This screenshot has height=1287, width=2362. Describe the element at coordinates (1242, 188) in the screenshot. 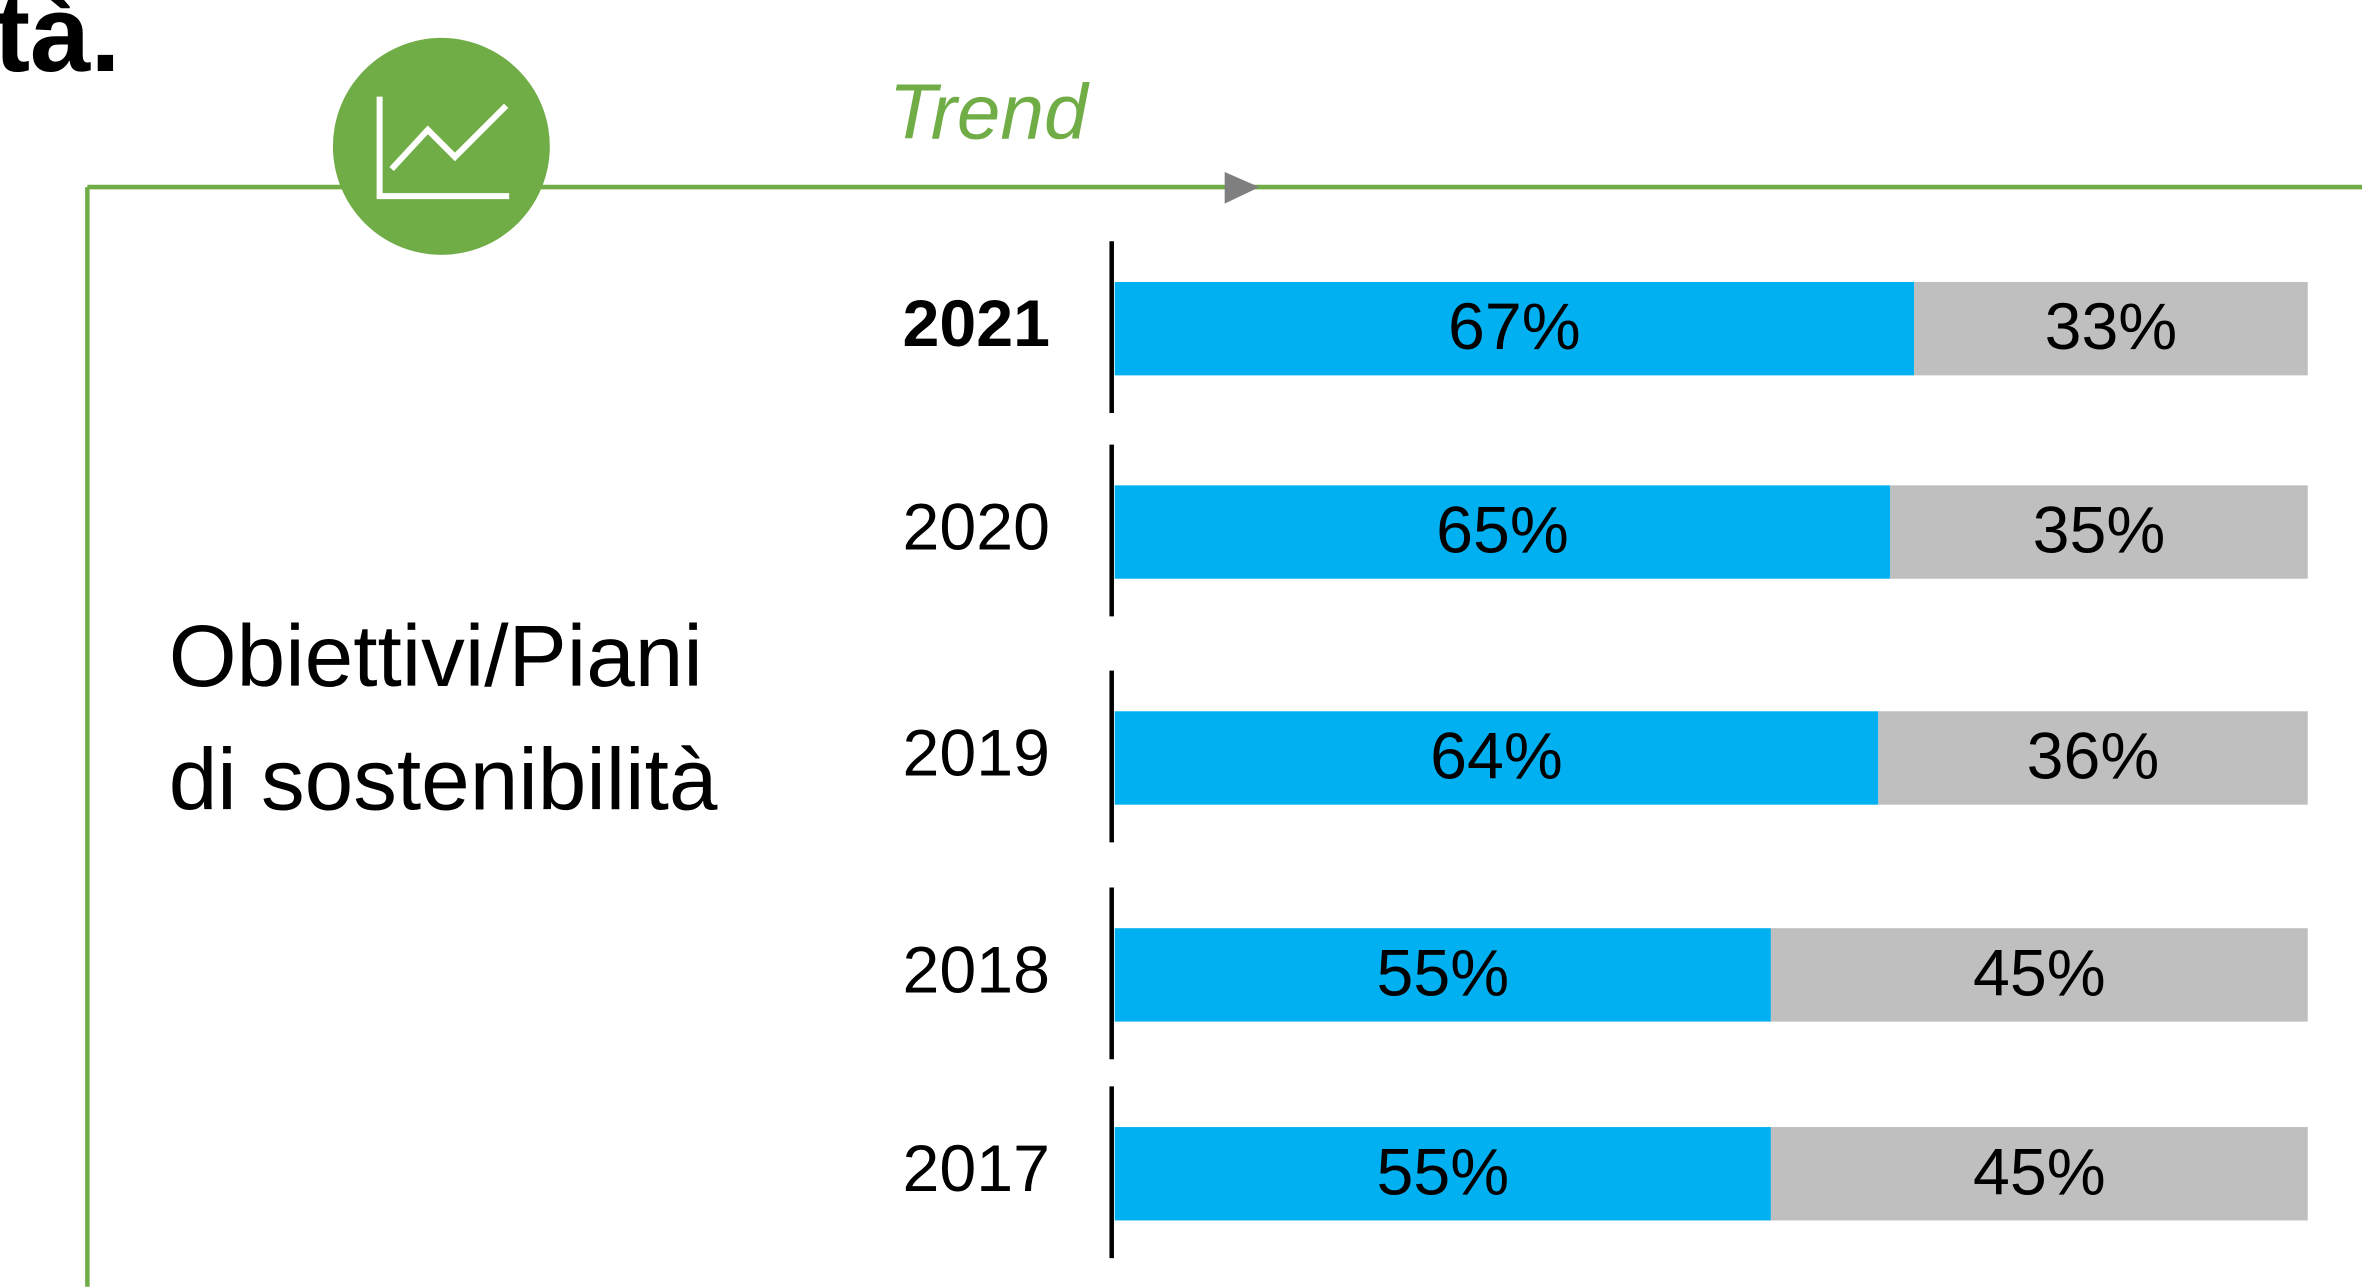

I see `trend-arrow` at that location.